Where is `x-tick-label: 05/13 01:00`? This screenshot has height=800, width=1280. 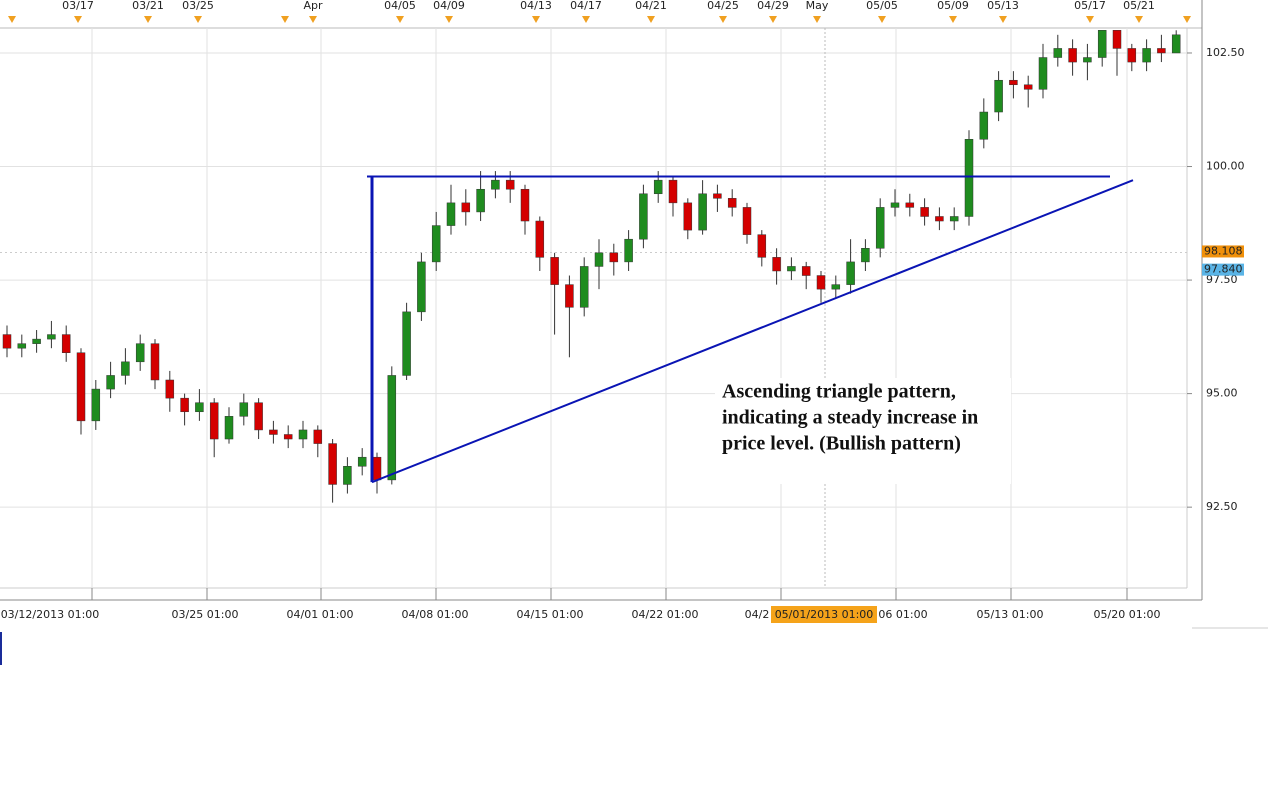 x-tick-label: 05/13 01:00 is located at coordinates (1010, 614).